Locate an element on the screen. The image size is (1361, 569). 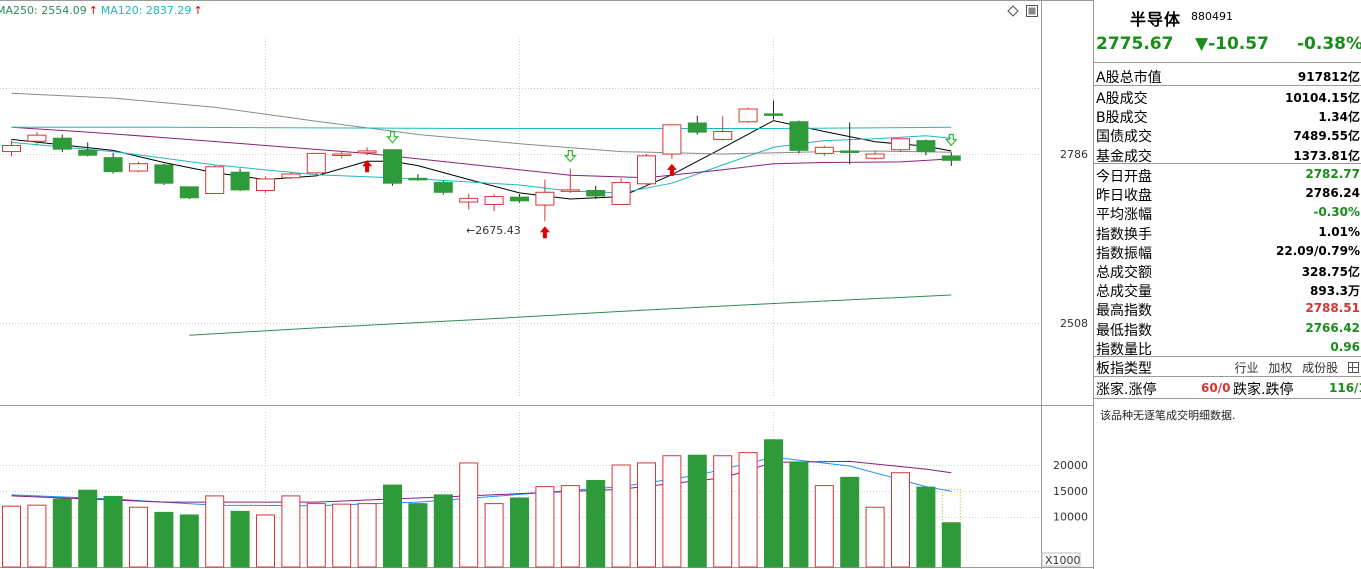
stat-value: 7489.55亿 is located at coordinates (1326, 136).